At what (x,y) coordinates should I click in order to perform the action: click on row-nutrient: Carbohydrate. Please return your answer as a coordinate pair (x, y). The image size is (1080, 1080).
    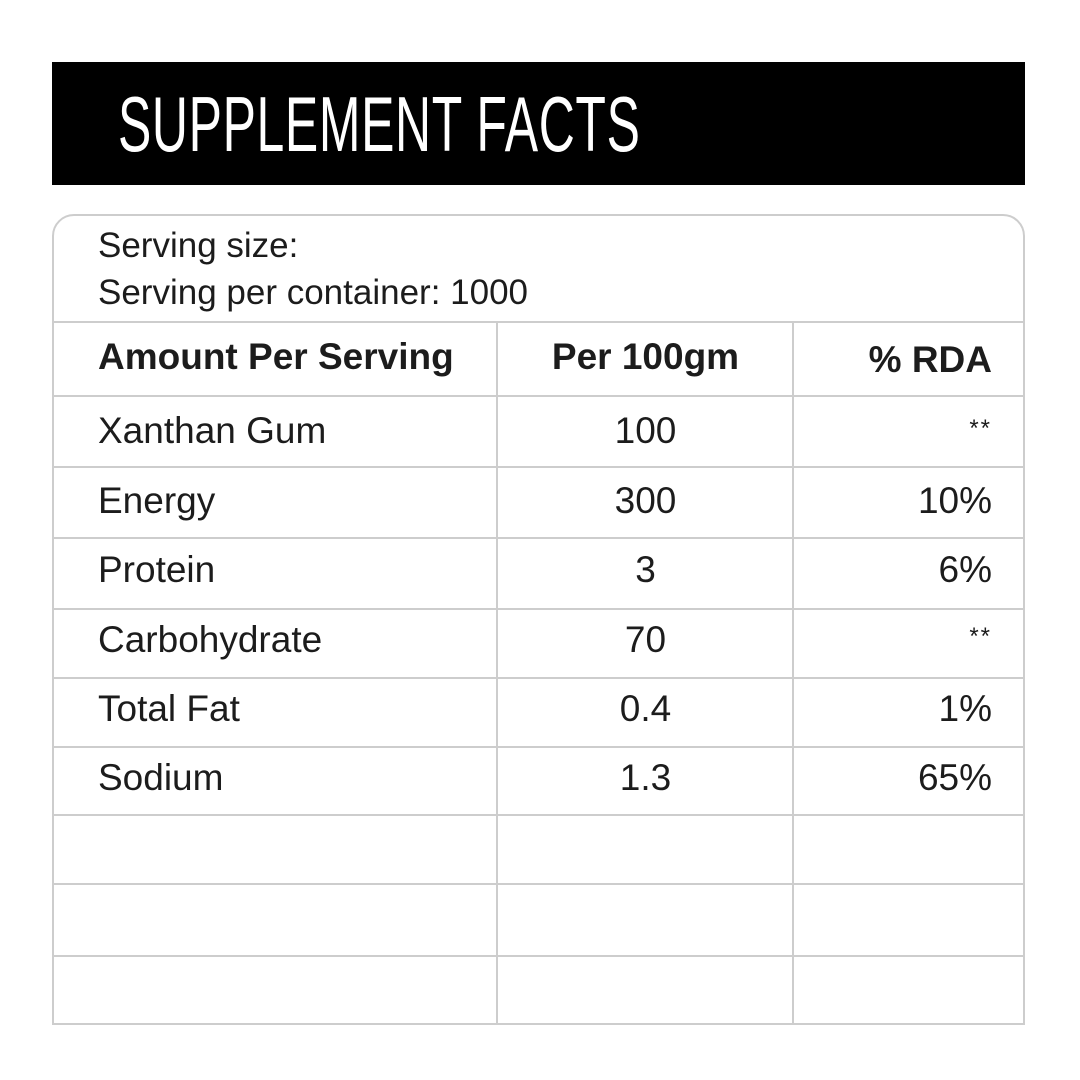
    Looking at the image, I should click on (210, 639).